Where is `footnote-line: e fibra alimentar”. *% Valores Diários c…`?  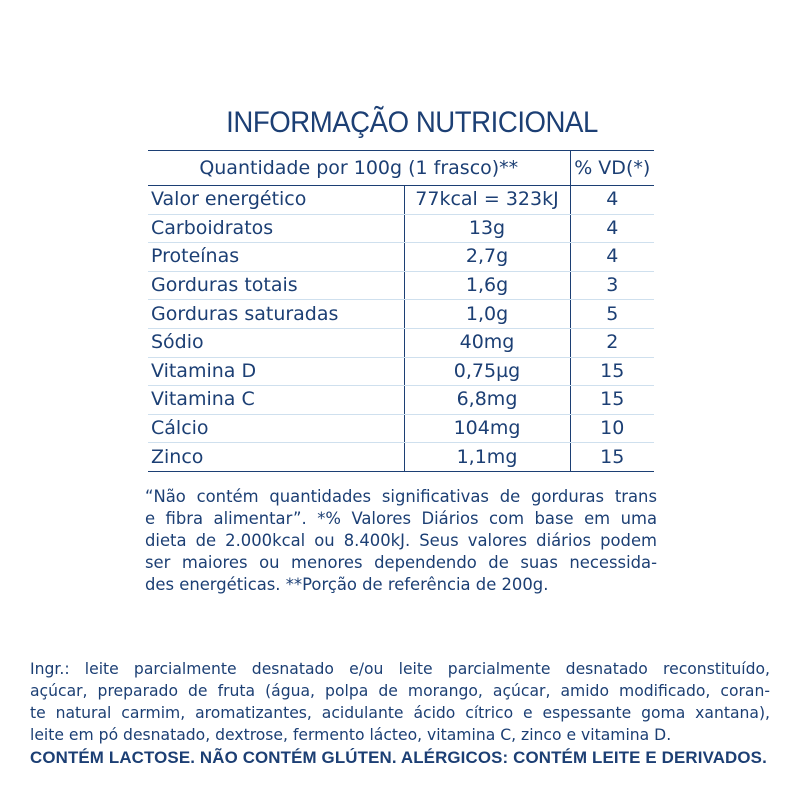
footnote-line: e fibra alimentar”. *% Valores Diários c… is located at coordinates (401, 518).